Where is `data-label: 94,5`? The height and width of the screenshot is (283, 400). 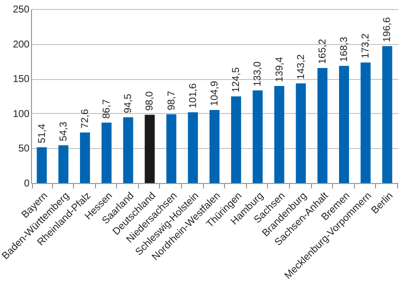 data-label: 94,5 is located at coordinates (128, 103).